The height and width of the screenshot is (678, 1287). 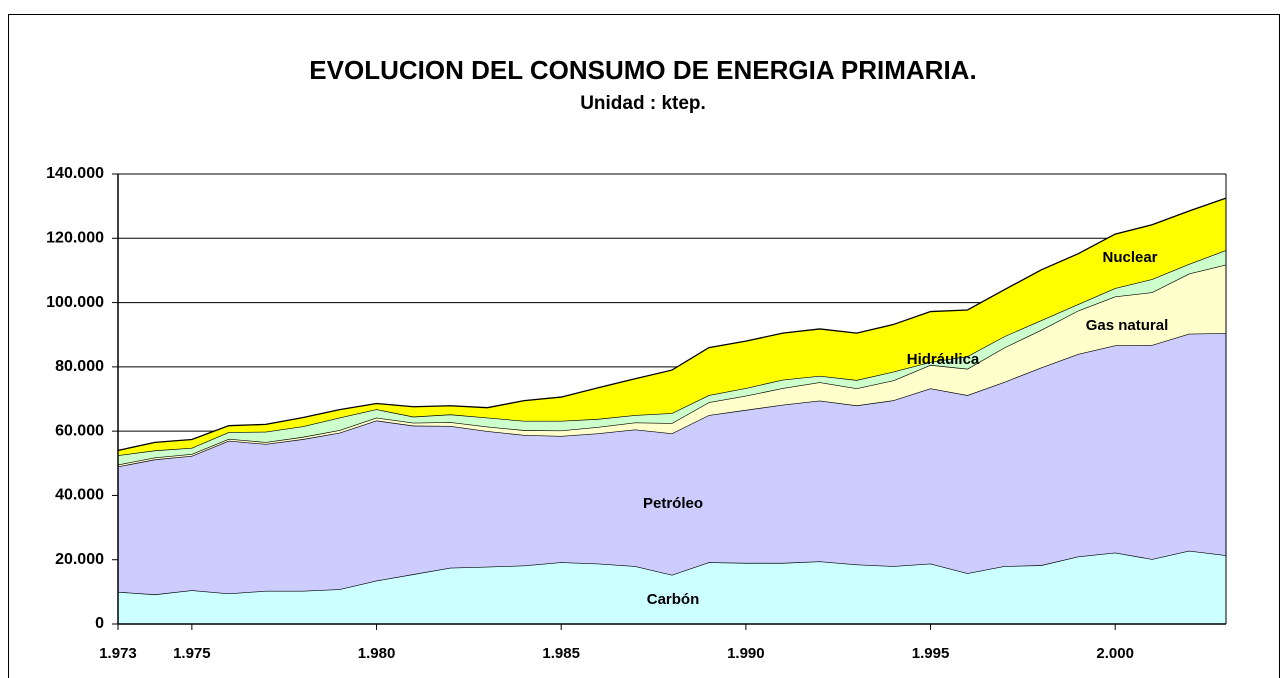 I want to click on x-tick-label: 1.973, so click(x=118, y=653).